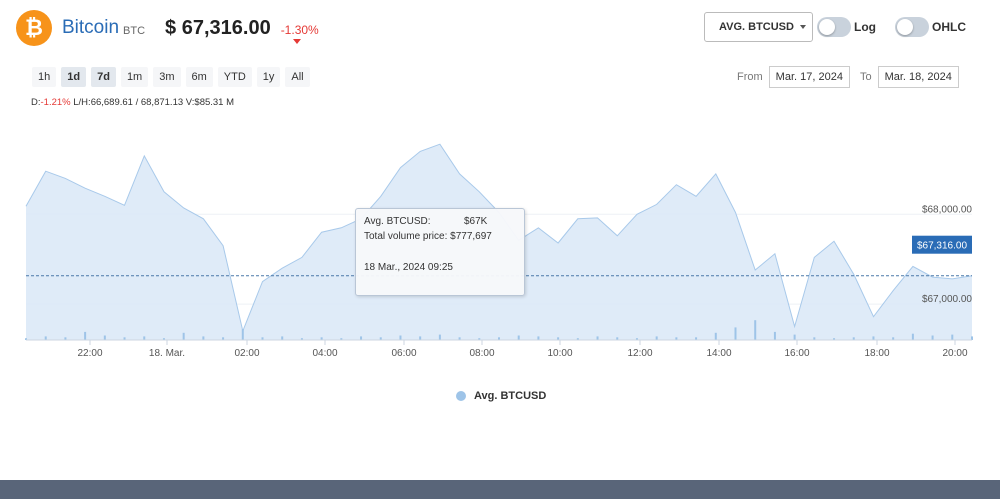  I want to click on legend-dot-icon, so click(461, 396).